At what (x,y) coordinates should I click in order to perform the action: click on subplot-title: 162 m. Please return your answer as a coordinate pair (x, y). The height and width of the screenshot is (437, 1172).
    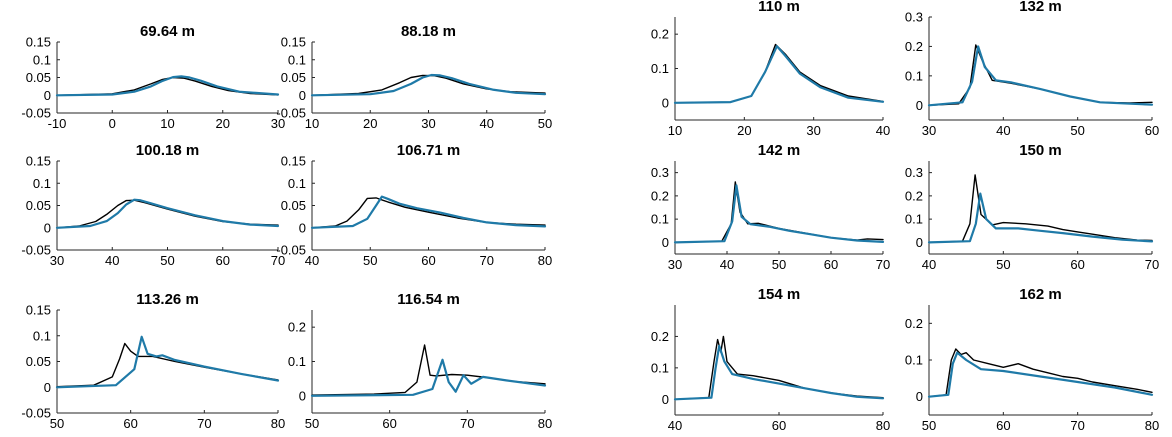
    Looking at the image, I should click on (1040, 294).